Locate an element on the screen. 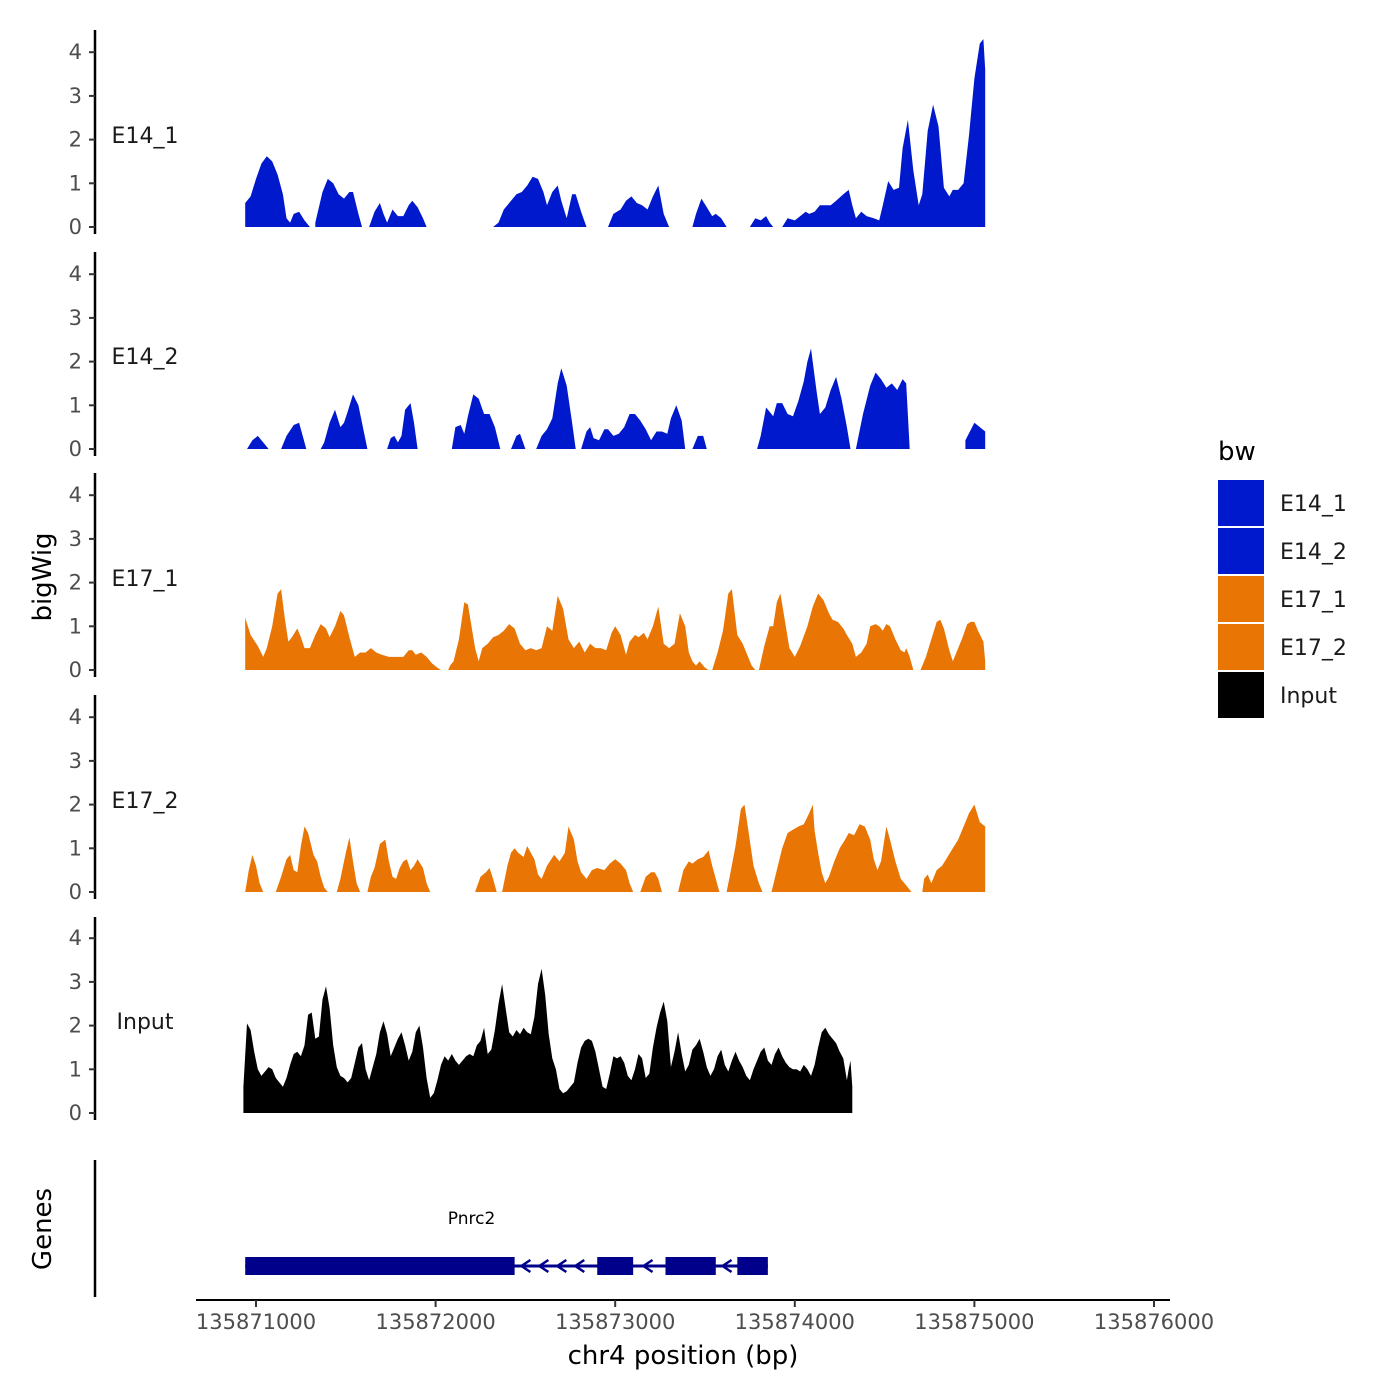 This screenshot has height=1400, width=1400. legend-label: E14_1 is located at coordinates (1313, 504).